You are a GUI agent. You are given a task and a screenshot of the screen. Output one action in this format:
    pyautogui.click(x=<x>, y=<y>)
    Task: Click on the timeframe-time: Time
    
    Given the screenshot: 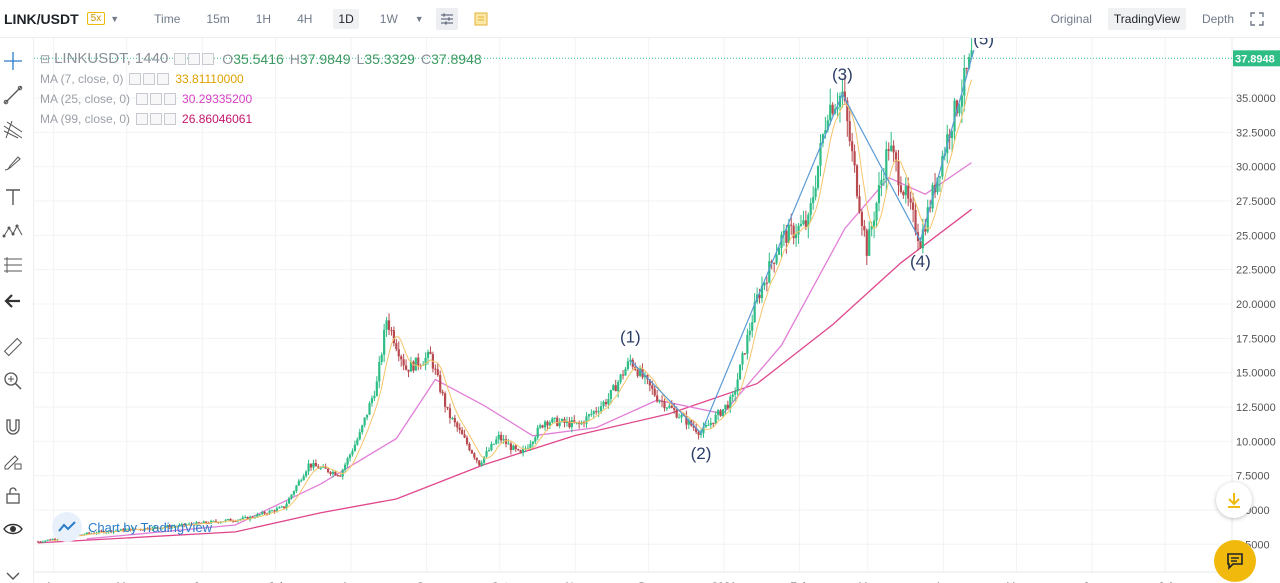 What is the action you would take?
    pyautogui.click(x=167, y=18)
    